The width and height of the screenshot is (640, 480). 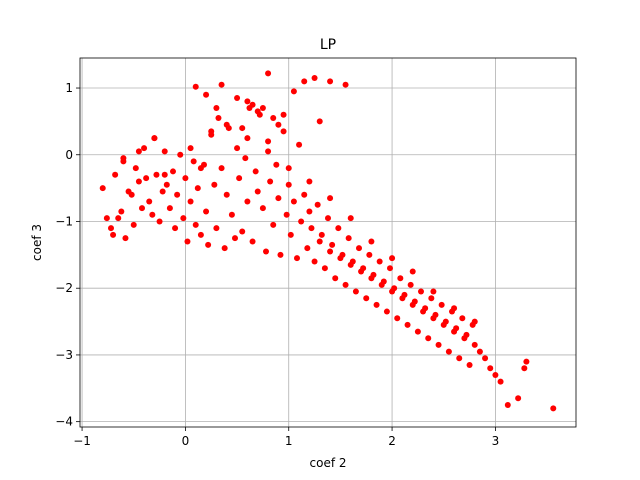 I want to click on y-tick-label: −2, so click(x=64, y=288).